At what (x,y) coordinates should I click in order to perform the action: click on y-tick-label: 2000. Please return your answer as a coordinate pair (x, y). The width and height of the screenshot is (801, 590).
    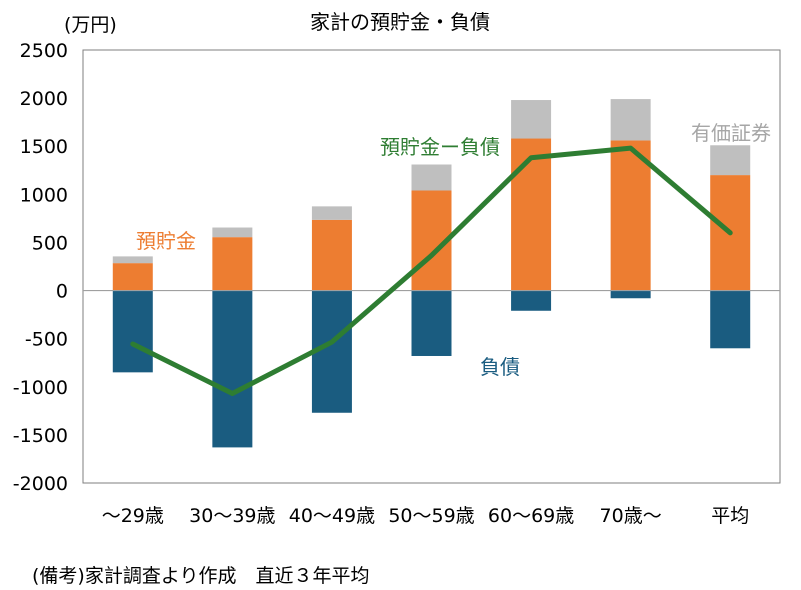
    Looking at the image, I should click on (44, 99).